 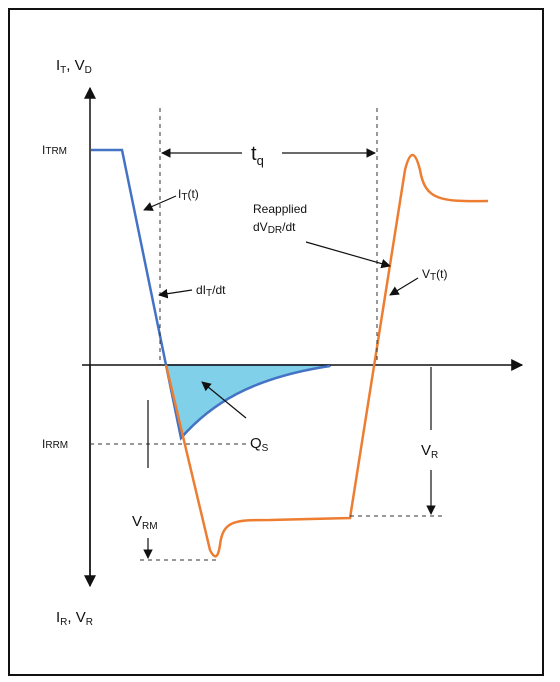 I want to click on vt-t-label: VT(t), so click(x=434, y=275).